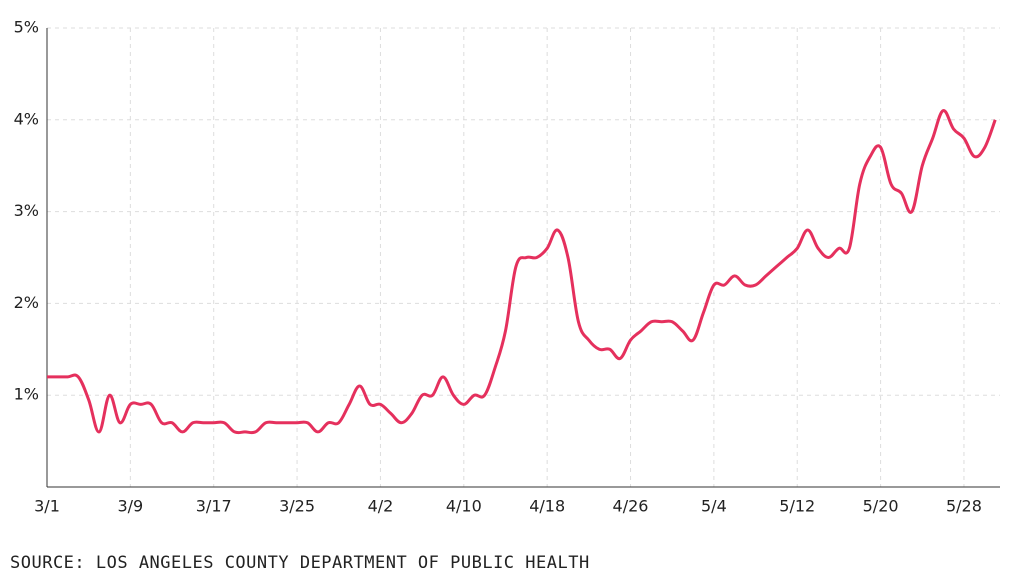 Image resolution: width=1024 pixels, height=576 pixels. What do you see at coordinates (26, 302) in the screenshot?
I see `y-tick-label: 2%` at bounding box center [26, 302].